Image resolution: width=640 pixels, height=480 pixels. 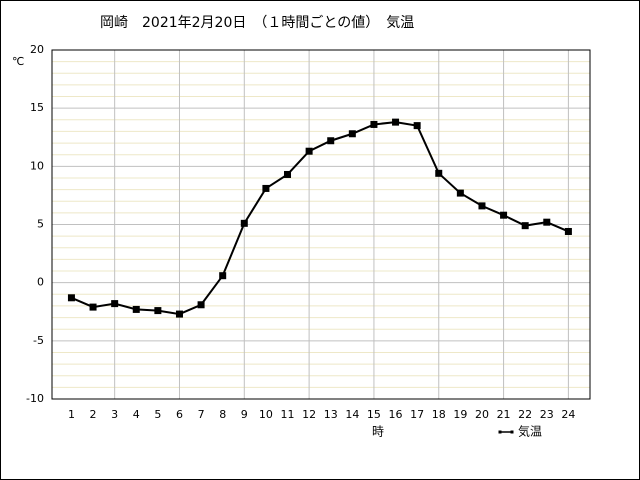 What do you see at coordinates (201, 414) in the screenshot?
I see `x-tick-label: 7` at bounding box center [201, 414].